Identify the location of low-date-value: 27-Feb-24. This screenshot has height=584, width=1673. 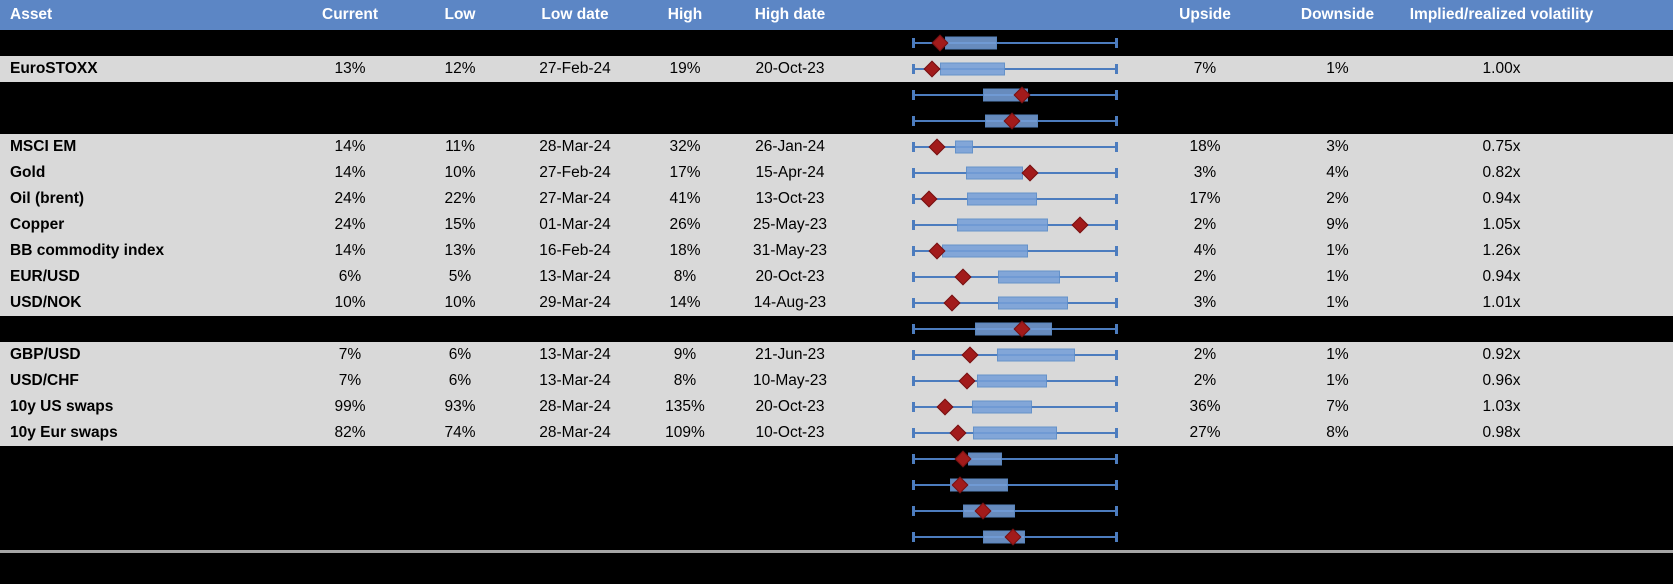
(575, 68).